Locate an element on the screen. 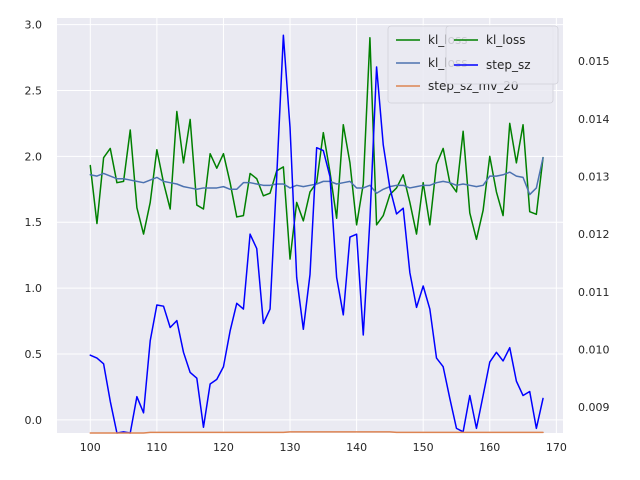 The width and height of the screenshot is (640, 480). left-y-tick-label: 0.5 is located at coordinates (34, 354).